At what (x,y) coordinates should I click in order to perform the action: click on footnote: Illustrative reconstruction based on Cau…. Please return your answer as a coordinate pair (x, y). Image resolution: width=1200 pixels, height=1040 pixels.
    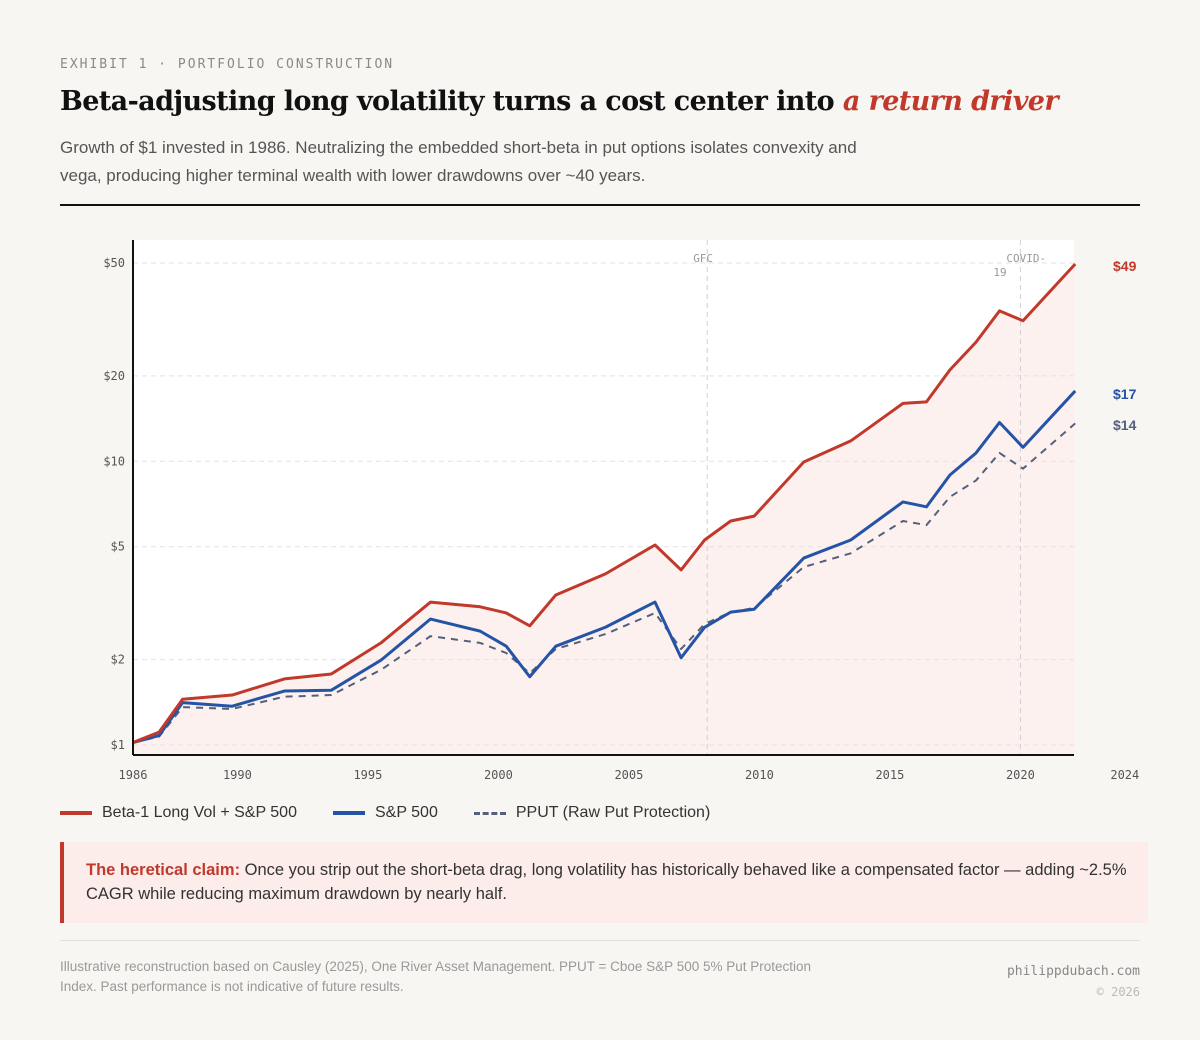
    Looking at the image, I should click on (436, 976).